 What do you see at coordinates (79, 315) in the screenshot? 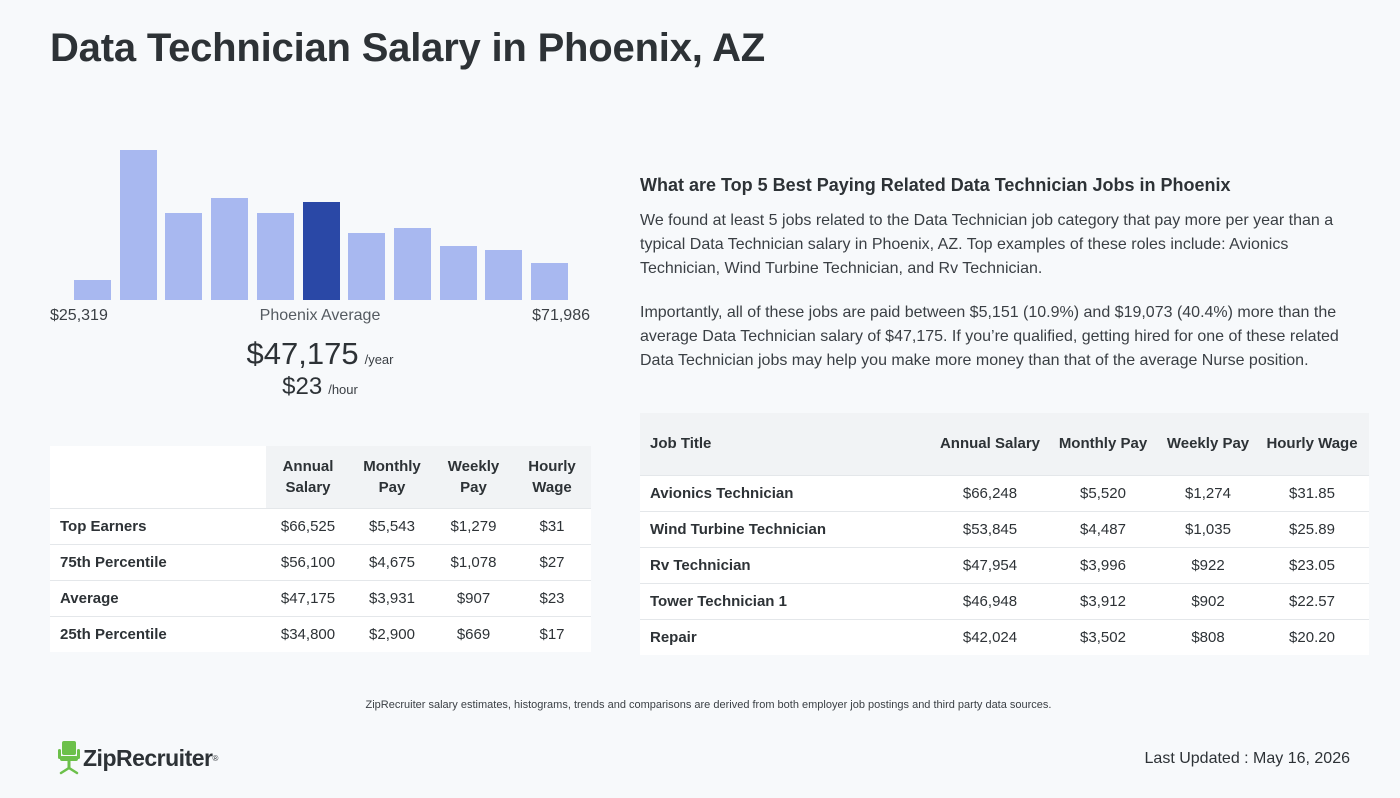
I see `histogram-min-label: $25,319` at bounding box center [79, 315].